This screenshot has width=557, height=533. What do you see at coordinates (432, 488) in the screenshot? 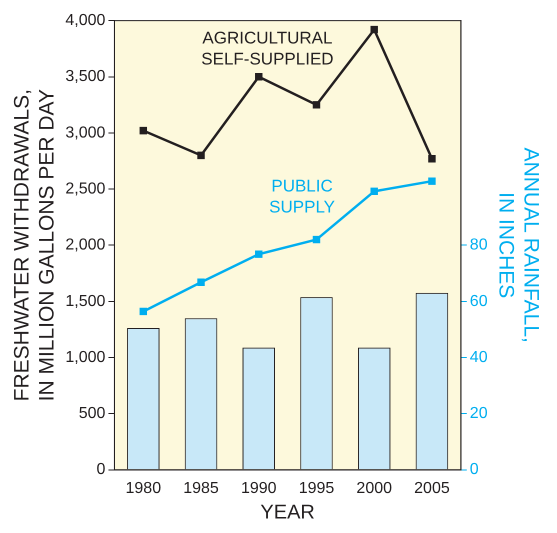
I see `x-tick-label: 2005` at bounding box center [432, 488].